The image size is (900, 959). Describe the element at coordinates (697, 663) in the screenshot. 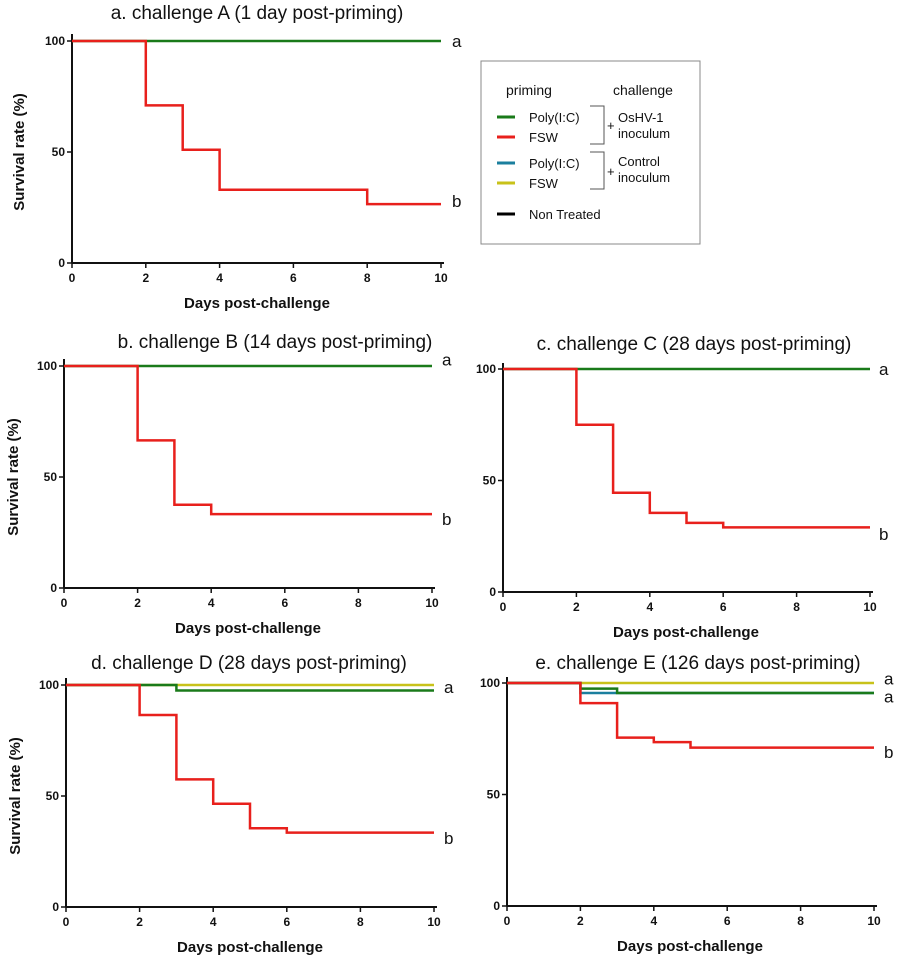

I see `chart-title: e. challenge E (126 days post-priming)` at that location.